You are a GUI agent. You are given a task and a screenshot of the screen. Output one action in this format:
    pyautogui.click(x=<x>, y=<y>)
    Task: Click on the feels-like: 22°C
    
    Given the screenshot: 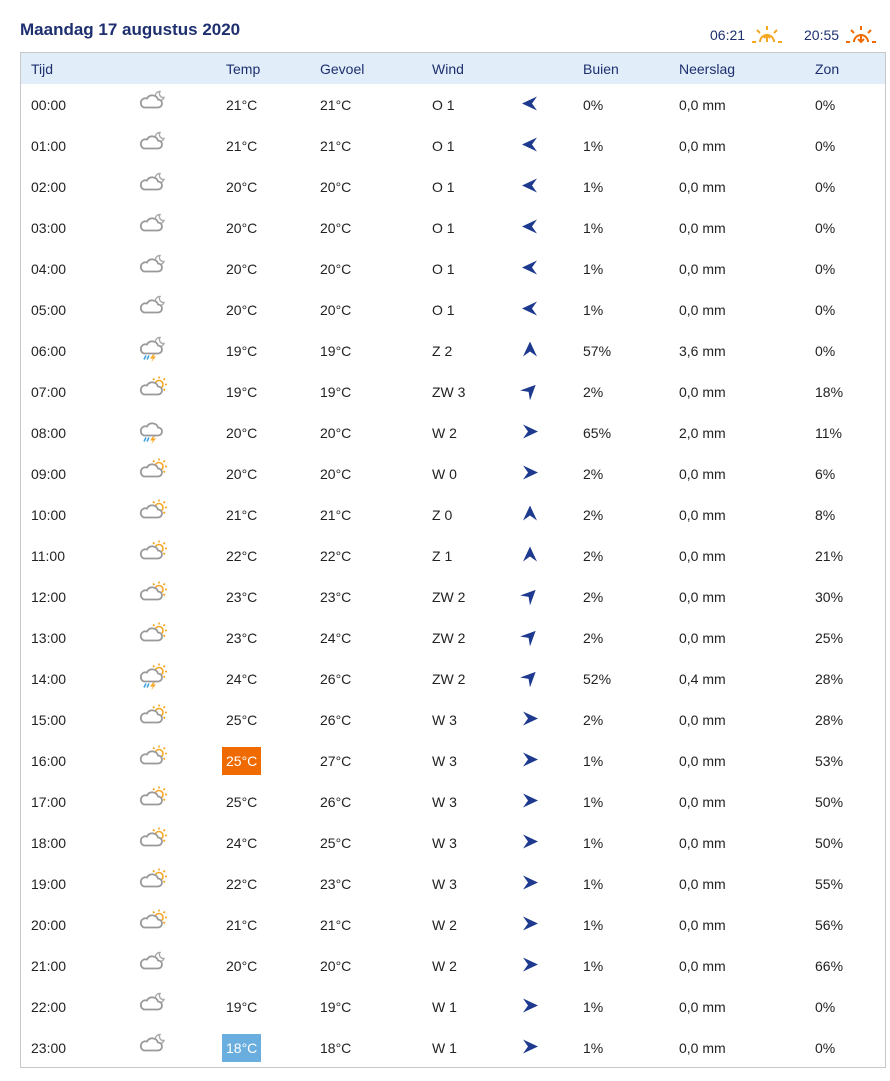 What is the action you would take?
    pyautogui.click(x=336, y=555)
    